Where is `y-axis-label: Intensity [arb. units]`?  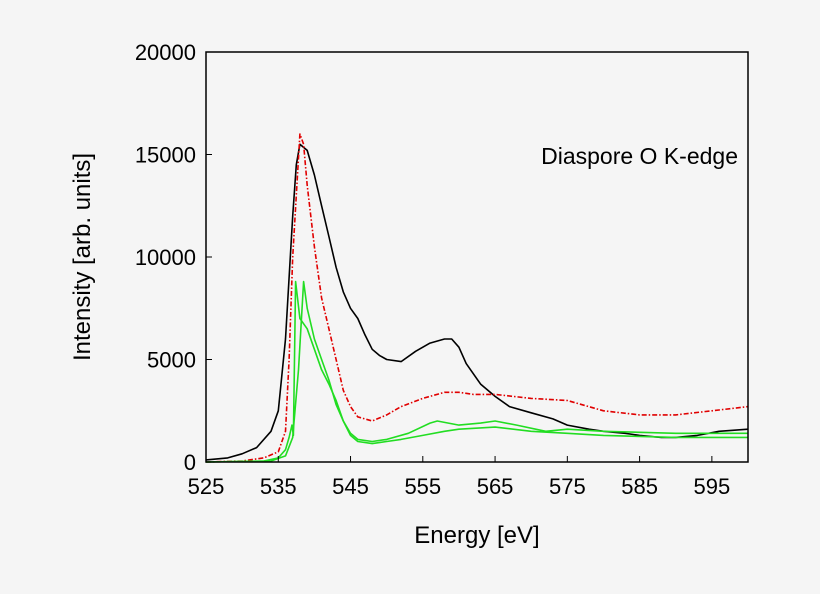 y-axis-label: Intensity [arb. units] is located at coordinates (82, 257).